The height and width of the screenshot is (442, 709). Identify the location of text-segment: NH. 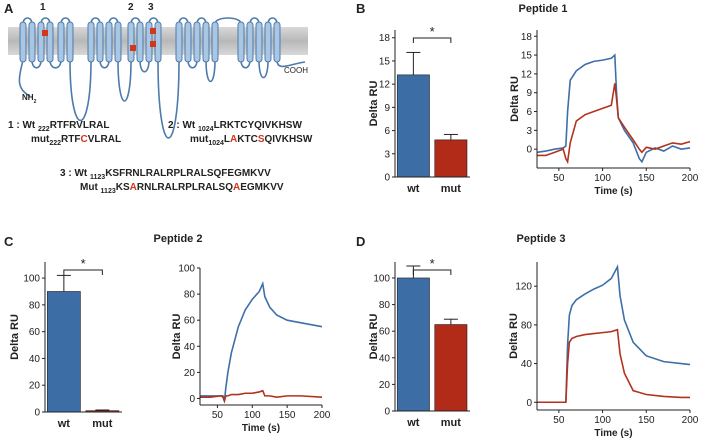
(28, 97).